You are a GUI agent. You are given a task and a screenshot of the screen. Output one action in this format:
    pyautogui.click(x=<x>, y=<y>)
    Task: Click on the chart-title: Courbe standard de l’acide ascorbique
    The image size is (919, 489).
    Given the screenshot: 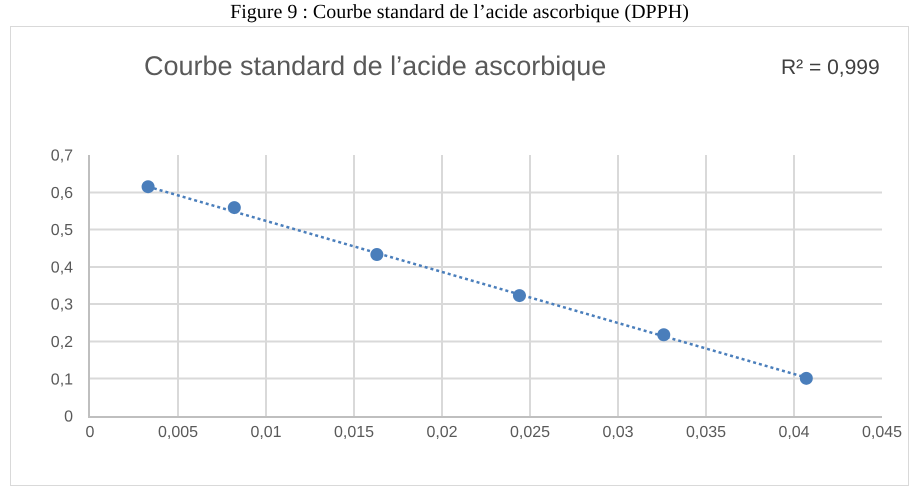 What is the action you would take?
    pyautogui.click(x=375, y=66)
    